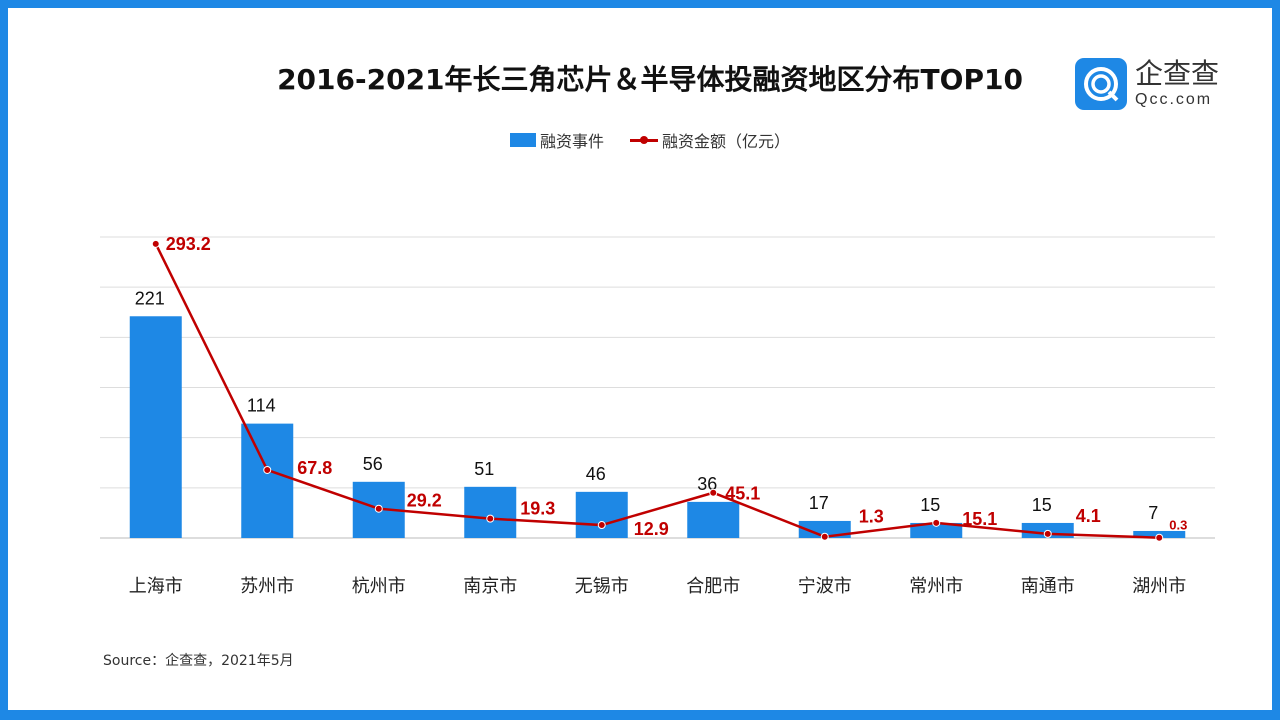 The height and width of the screenshot is (720, 1280). I want to click on legend-line-label: 融资金额（亿元）, so click(726, 141).